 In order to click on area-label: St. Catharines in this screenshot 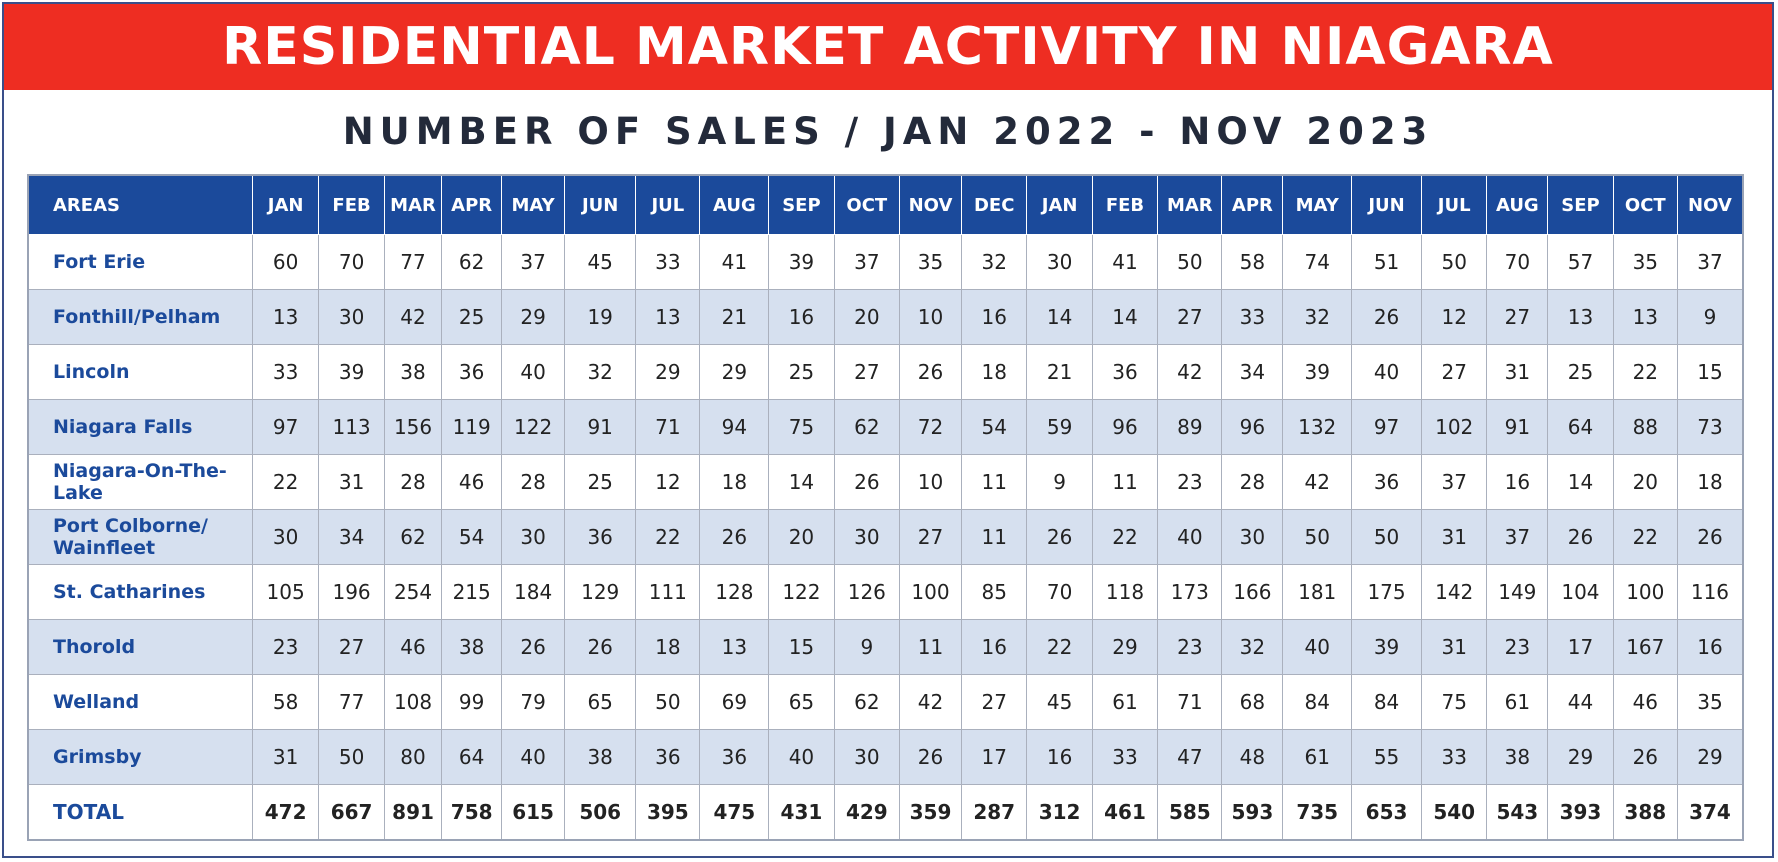, I will do `click(140, 592)`.